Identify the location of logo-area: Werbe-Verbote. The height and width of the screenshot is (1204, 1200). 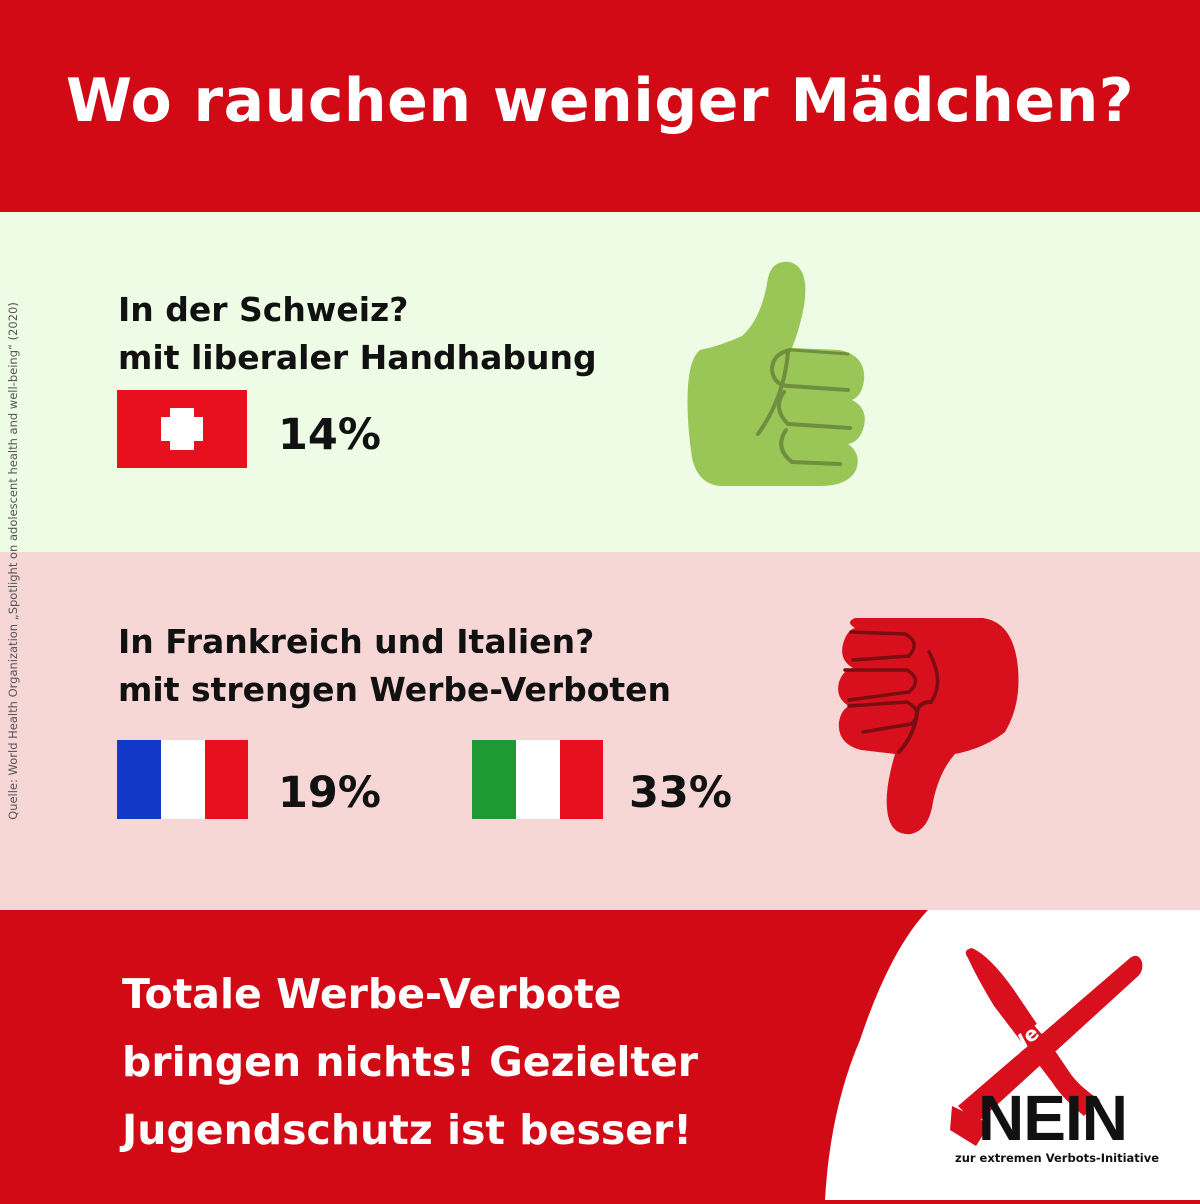
(1000, 1055).